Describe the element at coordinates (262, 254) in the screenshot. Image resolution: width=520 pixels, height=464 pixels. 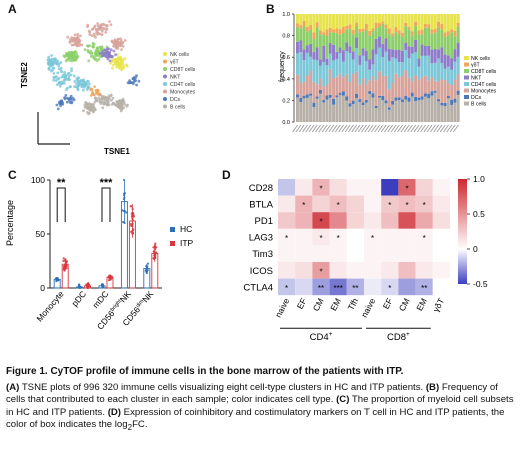
I see `heatmap-row-label: Tim3` at that location.